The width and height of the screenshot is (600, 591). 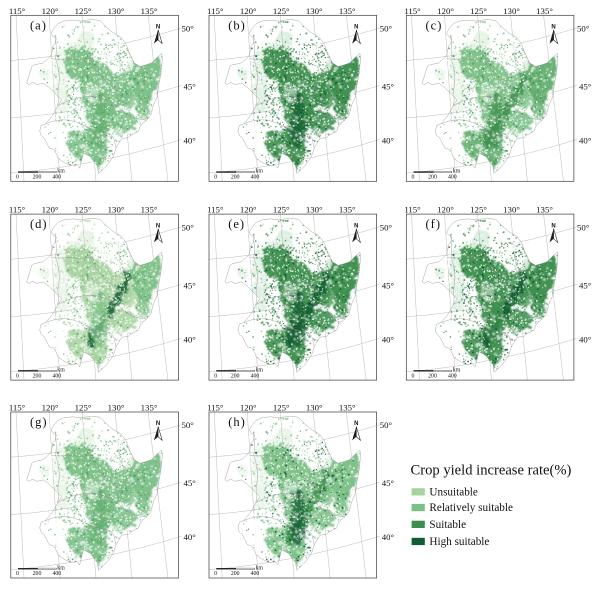 What do you see at coordinates (237, 422) in the screenshot?
I see `svg-text: (h)` at bounding box center [237, 422].